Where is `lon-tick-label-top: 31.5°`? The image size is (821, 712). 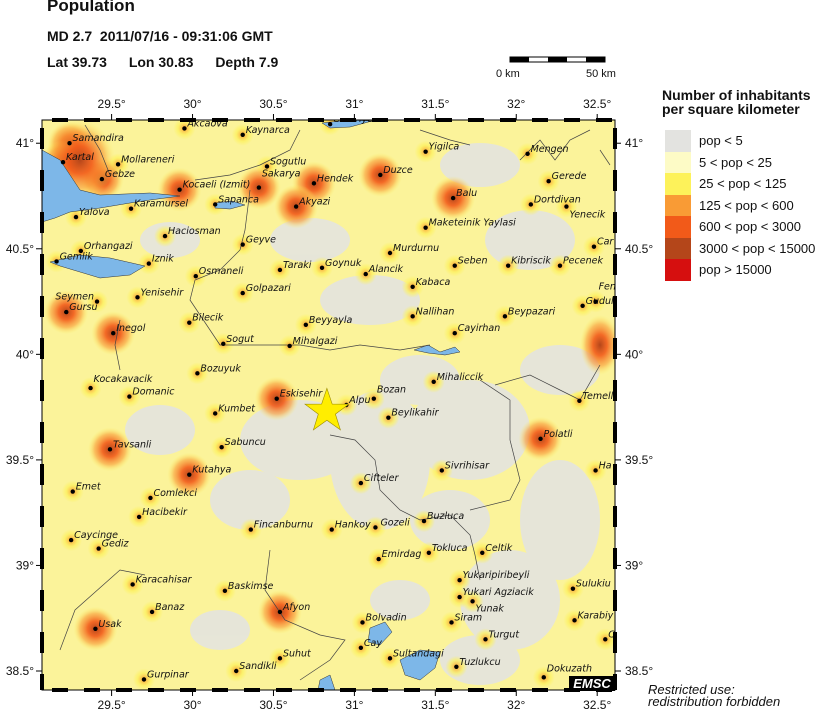 lon-tick-label-top: 31.5° is located at coordinates (435, 104).